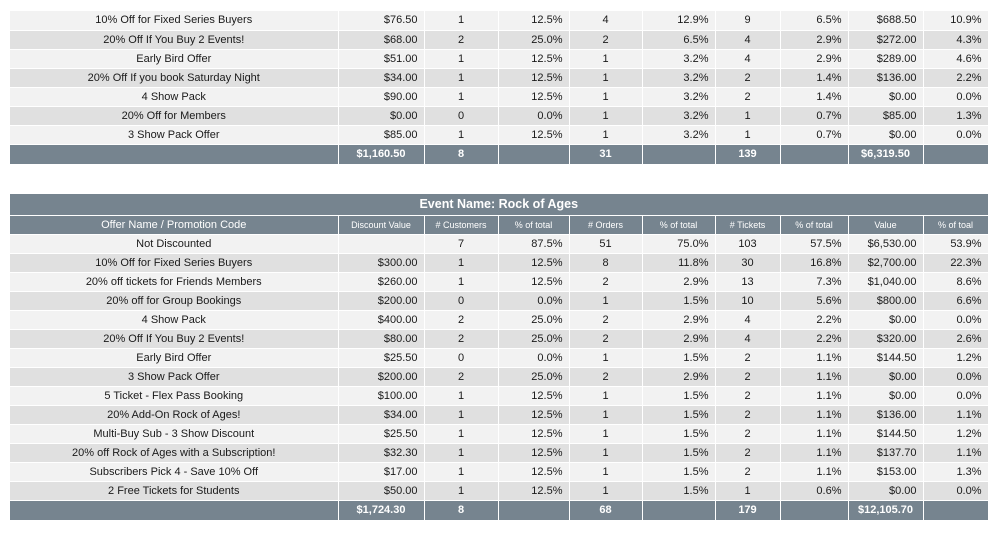  I want to click on total-tickets-pct, so click(814, 154).